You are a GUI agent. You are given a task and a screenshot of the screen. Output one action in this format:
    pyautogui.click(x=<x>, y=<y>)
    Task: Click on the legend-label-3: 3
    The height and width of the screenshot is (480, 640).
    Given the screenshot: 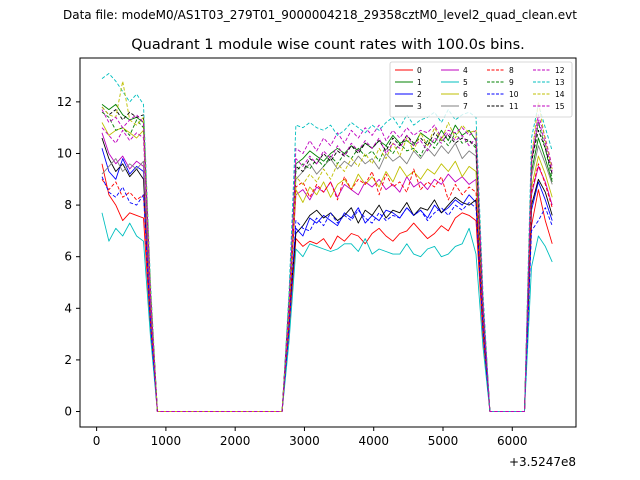 What is the action you would take?
    pyautogui.click(x=419, y=106)
    